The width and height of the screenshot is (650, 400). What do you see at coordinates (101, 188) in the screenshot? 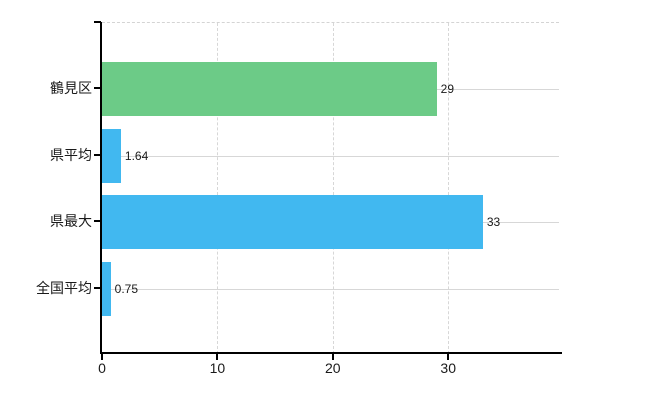
I see `y-axis-line` at bounding box center [101, 188].